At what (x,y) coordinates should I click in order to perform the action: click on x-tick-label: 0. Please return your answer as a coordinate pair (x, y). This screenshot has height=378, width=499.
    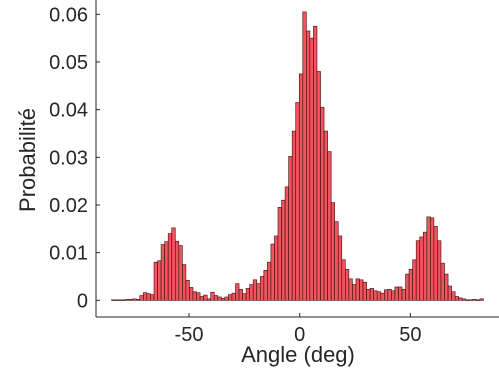
    Looking at the image, I should click on (299, 335).